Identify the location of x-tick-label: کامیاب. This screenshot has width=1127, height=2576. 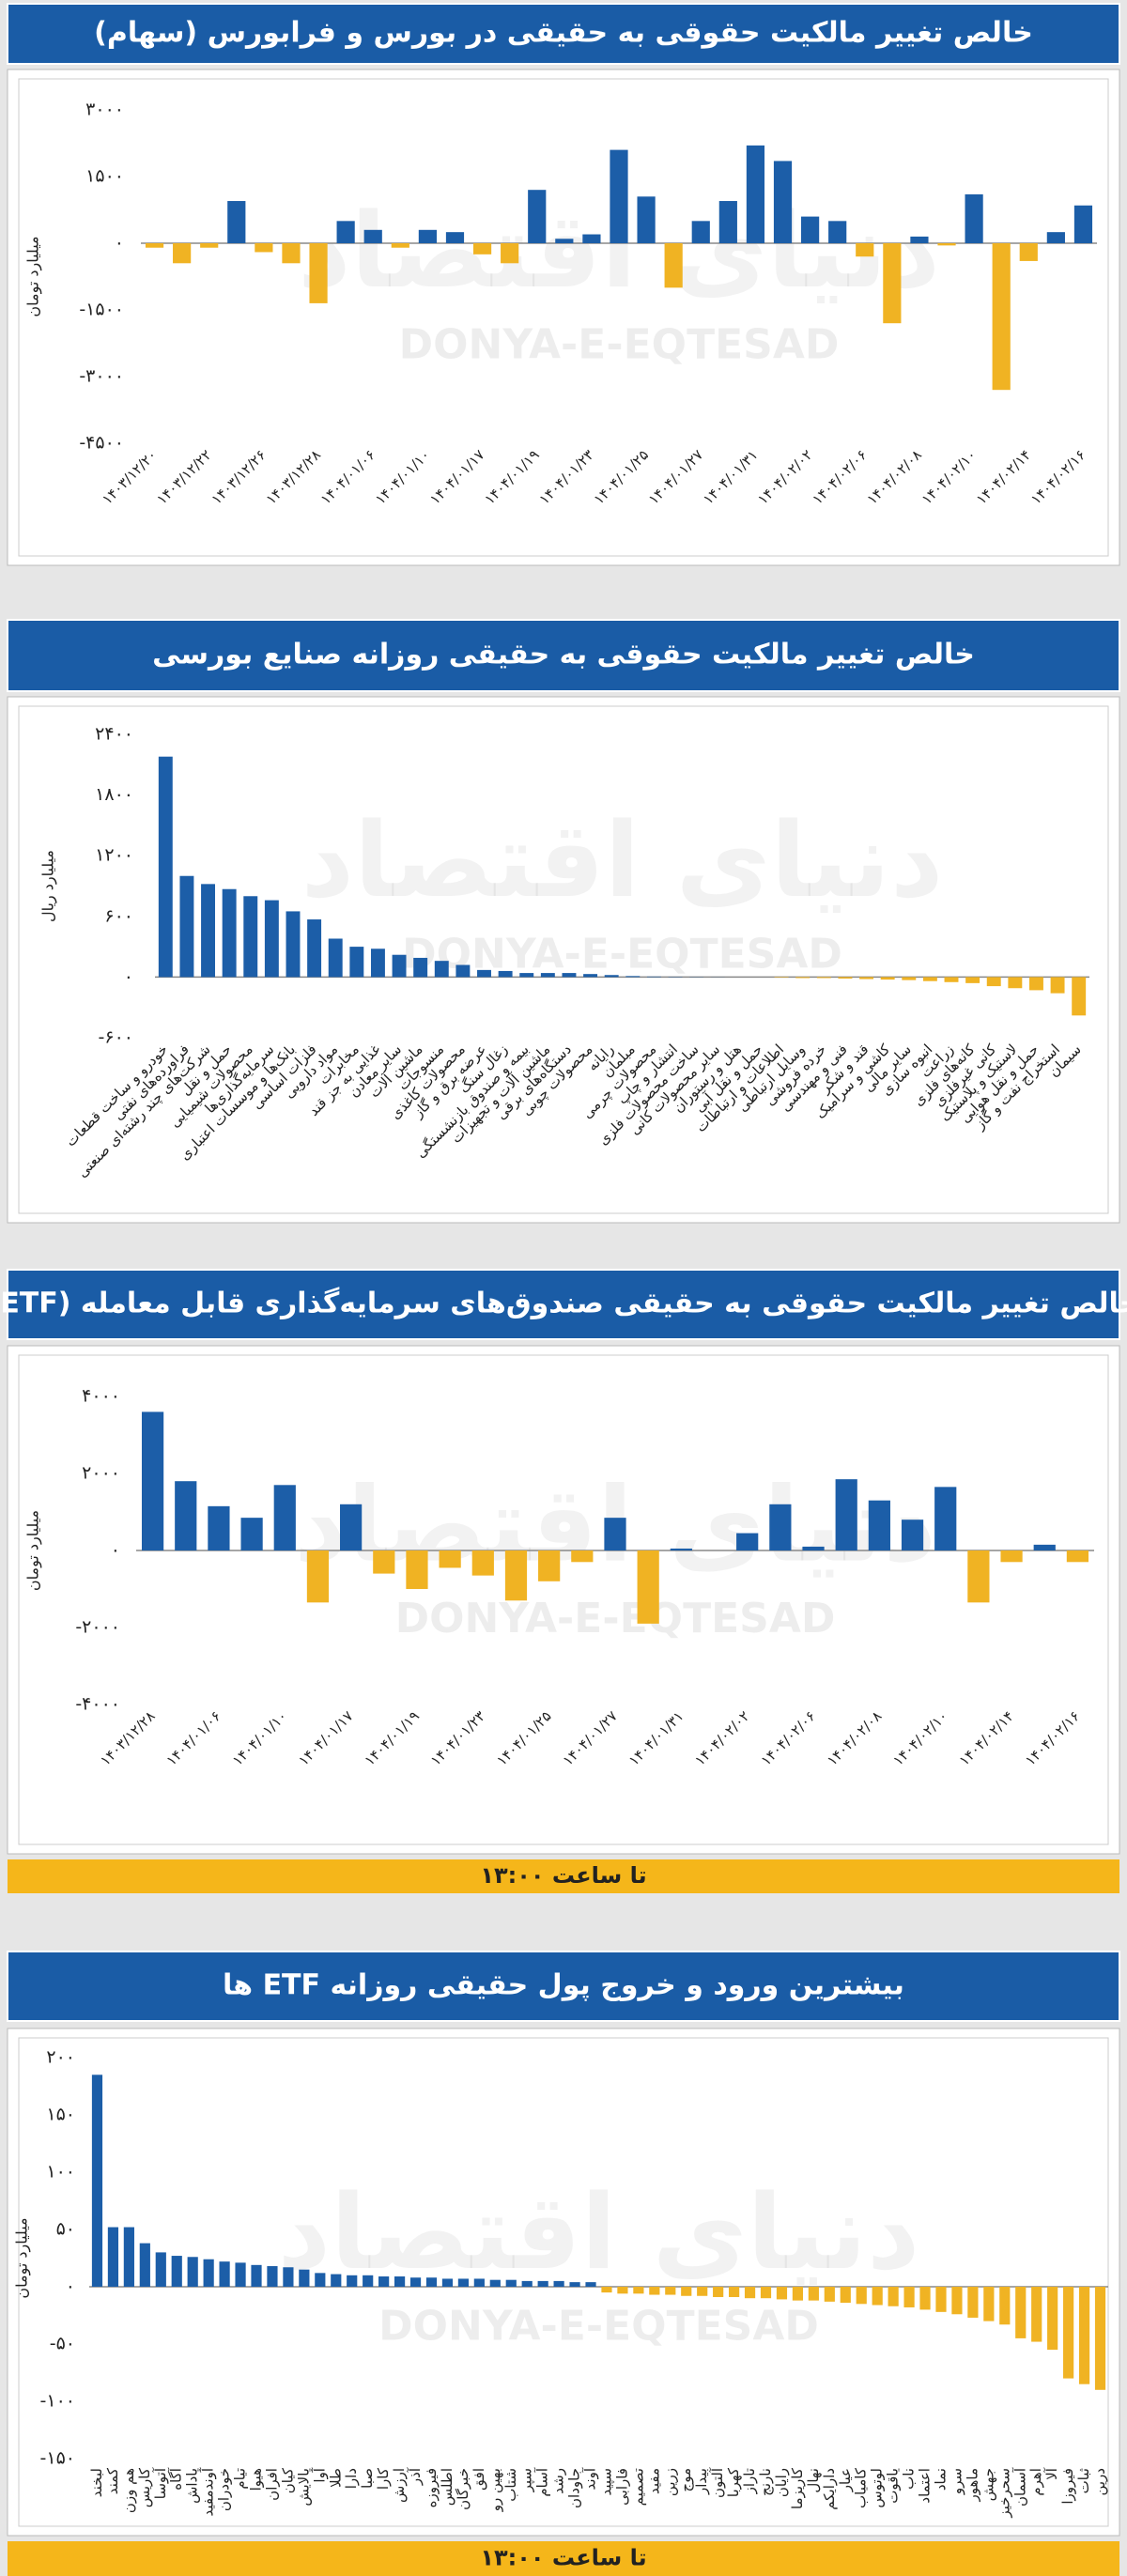
(862, 2487).